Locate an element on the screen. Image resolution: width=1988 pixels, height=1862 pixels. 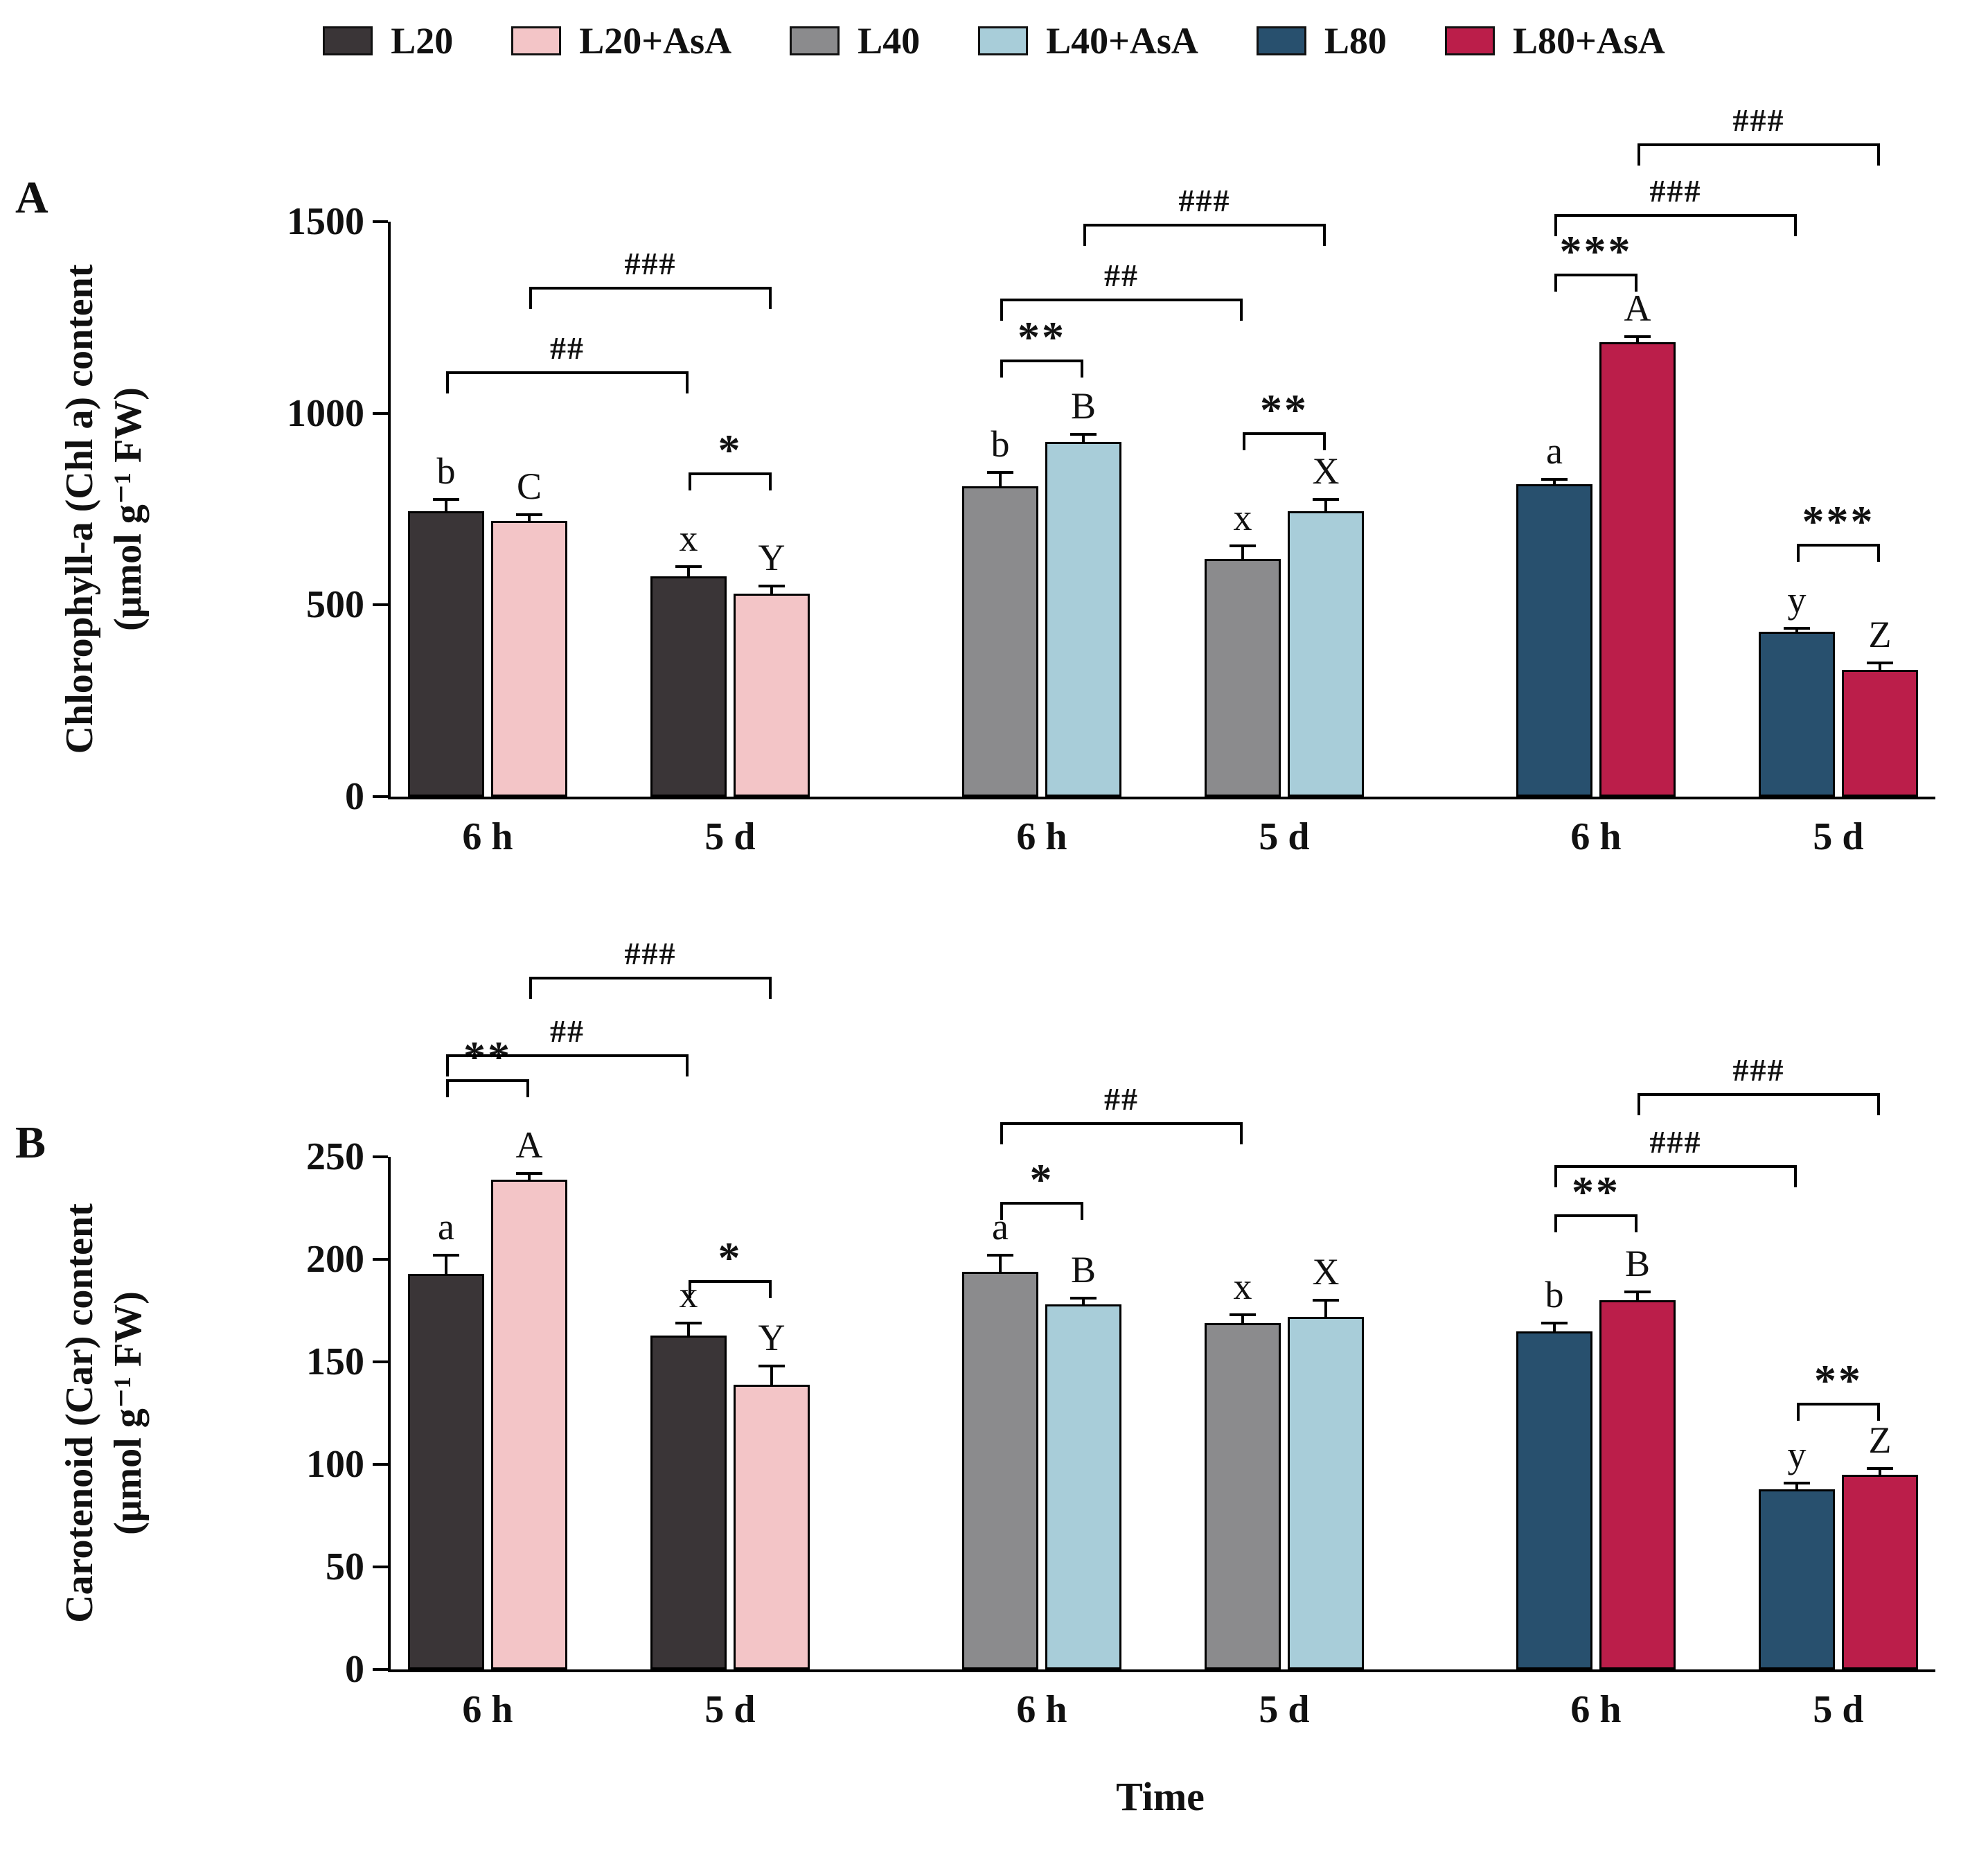
legend-swatch-L40+AsA is located at coordinates (1003, 40).